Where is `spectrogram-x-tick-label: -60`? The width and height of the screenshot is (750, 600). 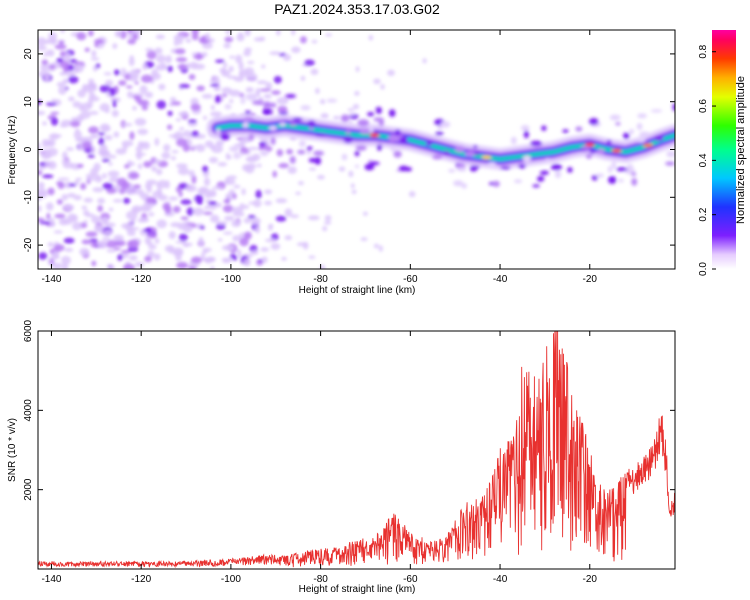 spectrogram-x-tick-label: -60 is located at coordinates (410, 279).